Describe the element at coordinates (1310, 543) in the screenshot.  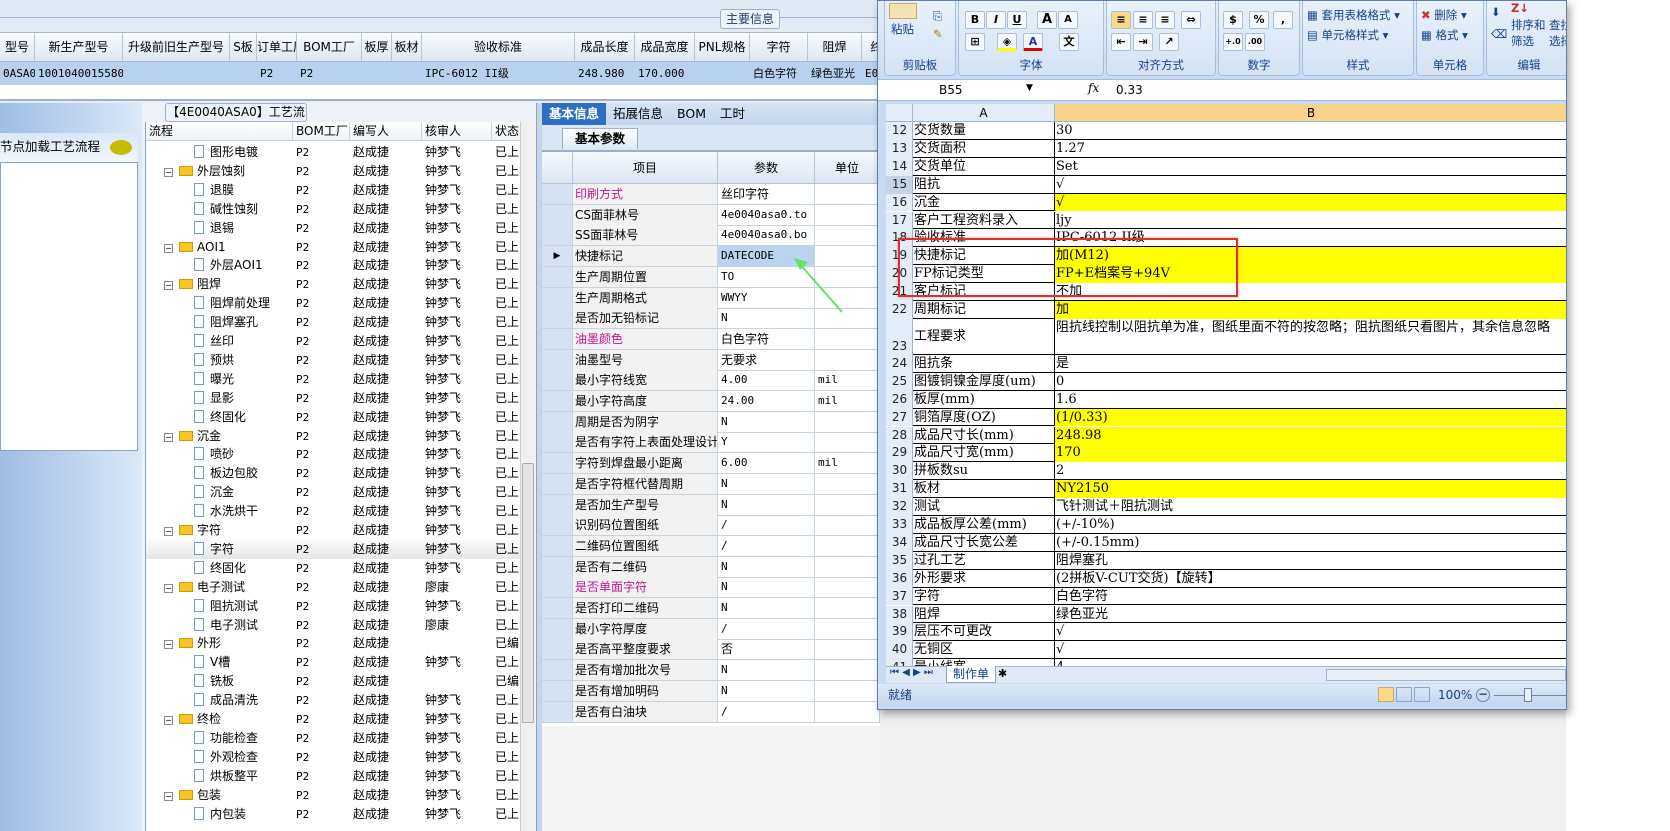
I see `cell-b: (+/-0.15mm)` at that location.